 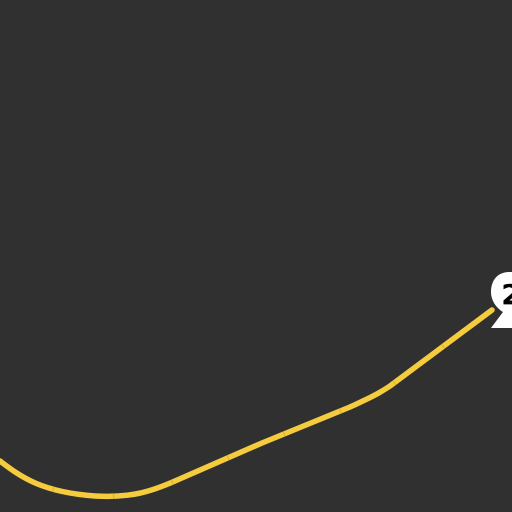 I want to click on map-pin-icon, so click(x=501, y=300).